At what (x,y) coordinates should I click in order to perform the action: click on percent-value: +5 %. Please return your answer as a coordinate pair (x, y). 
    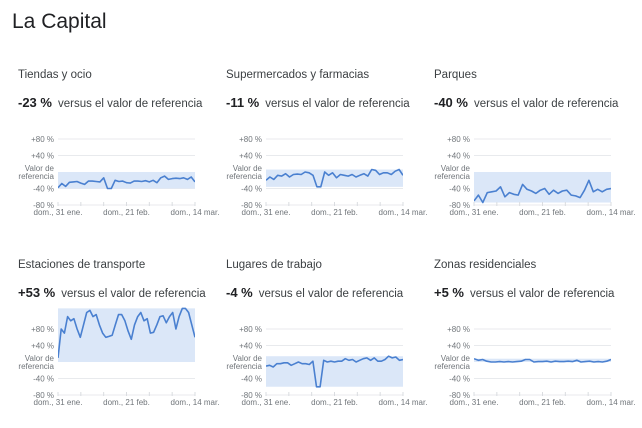
    Looking at the image, I should click on (449, 292).